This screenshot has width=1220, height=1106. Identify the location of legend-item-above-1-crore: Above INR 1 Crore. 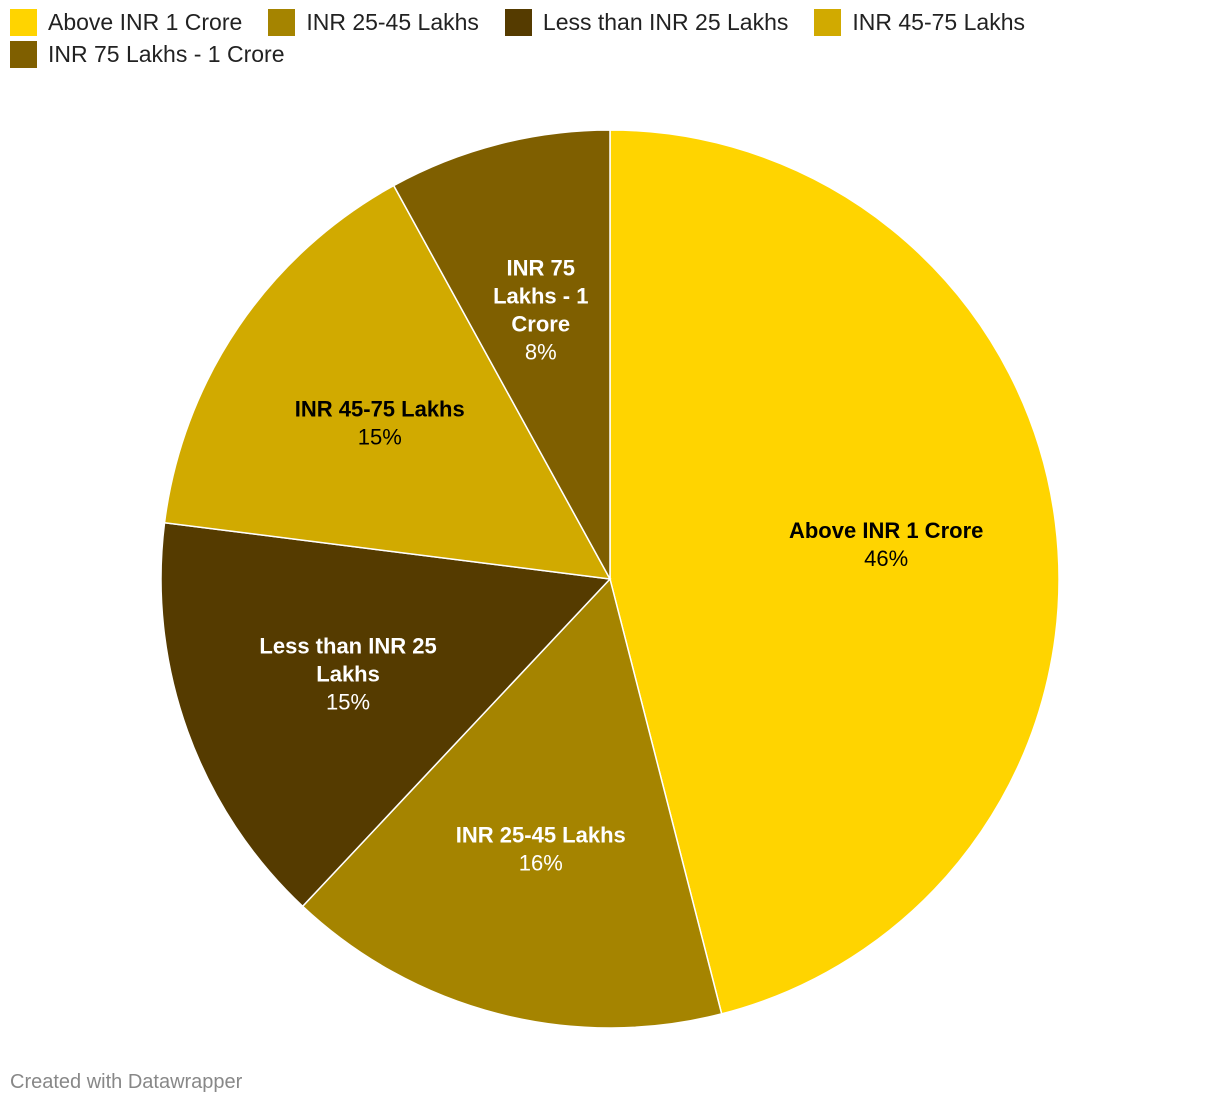
(126, 22).